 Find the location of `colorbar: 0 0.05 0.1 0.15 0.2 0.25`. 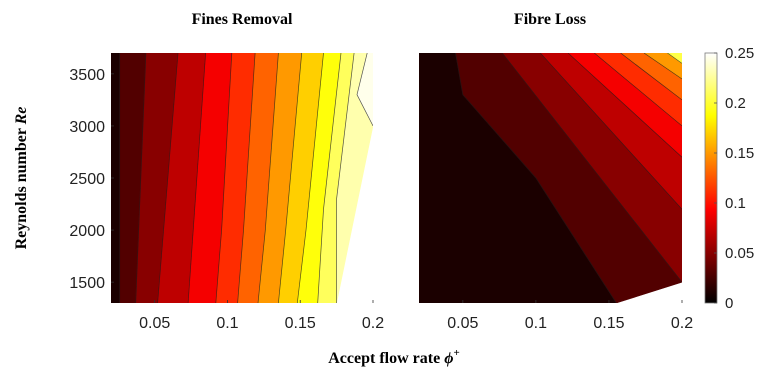

colorbar: 0 0.05 0.1 0.15 0.2 0.25 is located at coordinates (729, 178).